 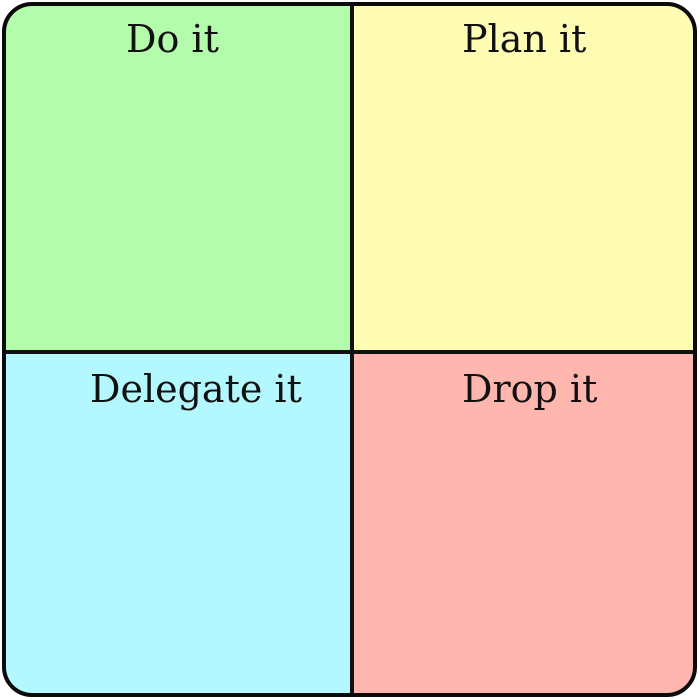 What do you see at coordinates (530, 389) in the screenshot?
I see `quadrant-label-drop-it: Drop it` at bounding box center [530, 389].